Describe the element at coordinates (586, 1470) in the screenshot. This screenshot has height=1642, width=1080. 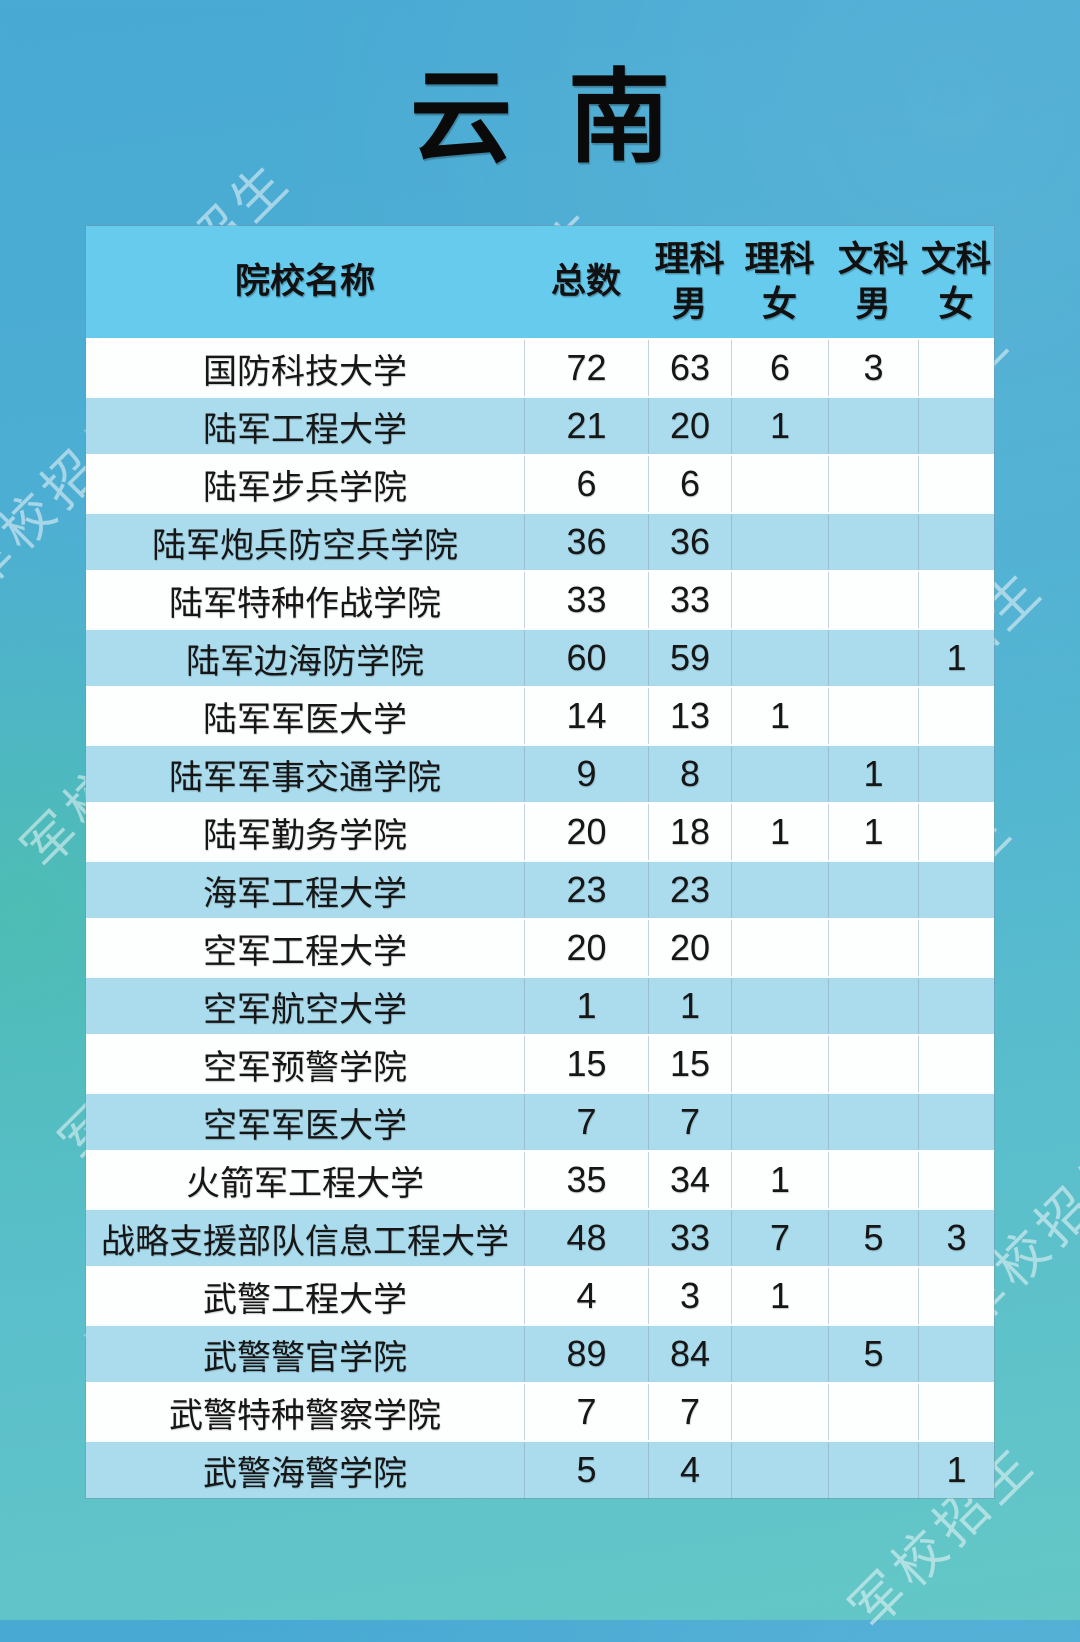
I see `total-cell: 5` at that location.